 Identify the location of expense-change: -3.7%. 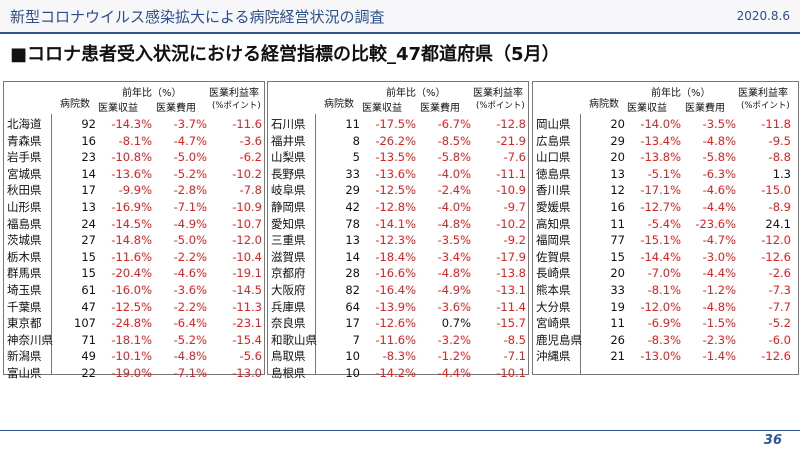
(190, 124).